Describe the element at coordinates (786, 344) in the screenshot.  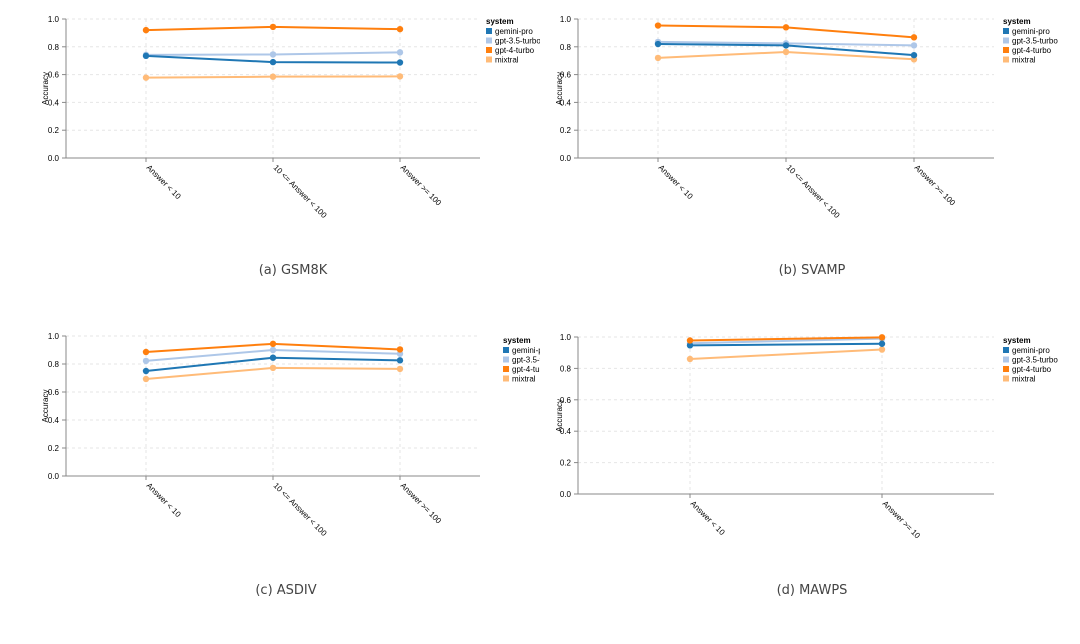
I see `series-line-gemini-pro` at that location.